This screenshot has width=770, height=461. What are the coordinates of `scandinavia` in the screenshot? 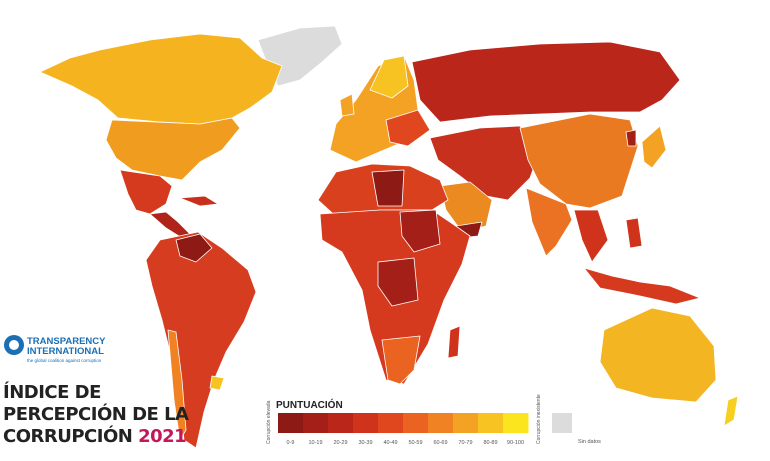 It's located at (389, 77).